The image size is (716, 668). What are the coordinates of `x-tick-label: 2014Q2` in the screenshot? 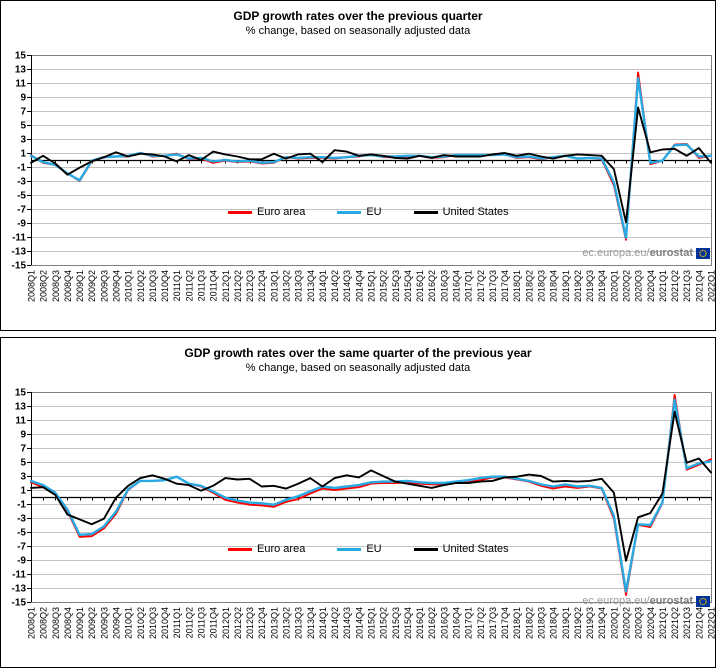 It's located at (335, 623).